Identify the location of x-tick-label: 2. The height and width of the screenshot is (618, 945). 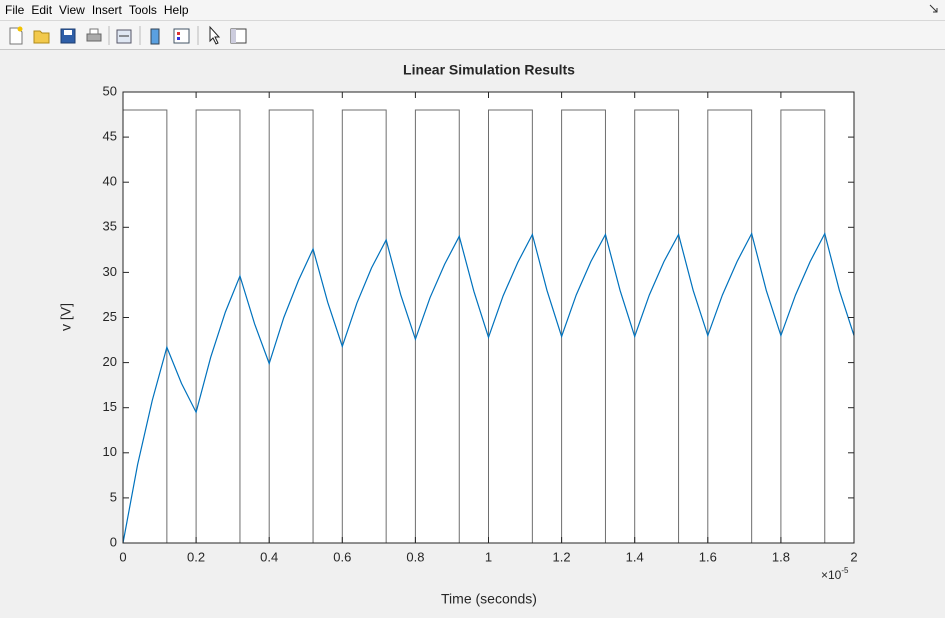
(853, 556).